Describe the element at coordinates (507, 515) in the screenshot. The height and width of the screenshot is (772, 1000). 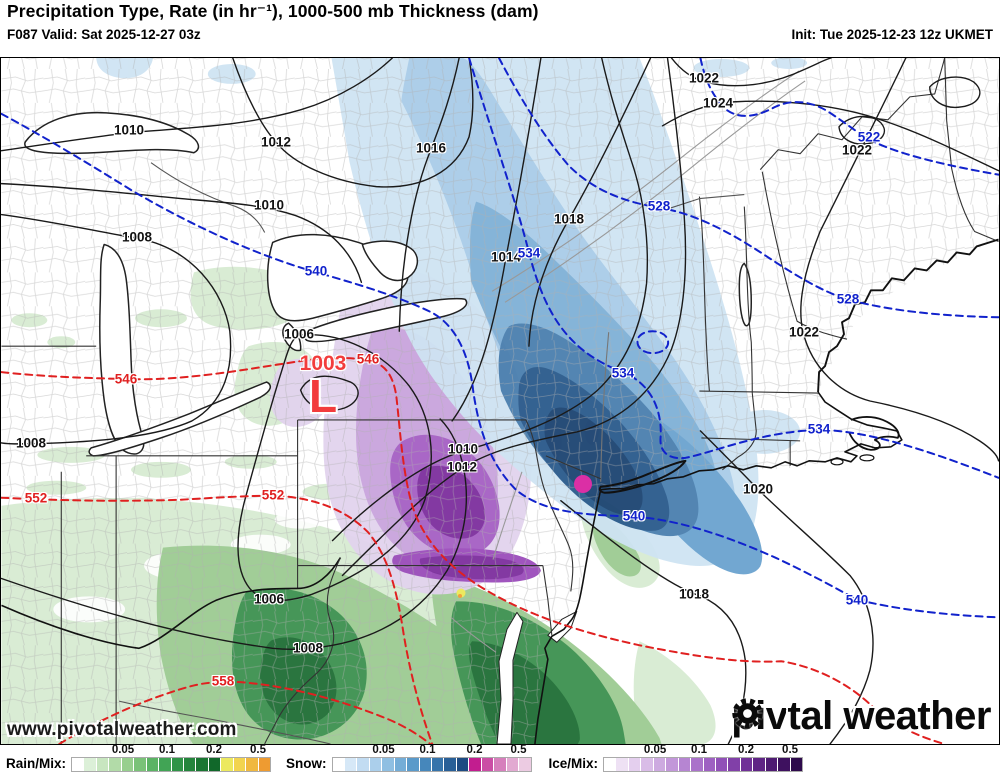
I see `susquehanna-river` at that location.